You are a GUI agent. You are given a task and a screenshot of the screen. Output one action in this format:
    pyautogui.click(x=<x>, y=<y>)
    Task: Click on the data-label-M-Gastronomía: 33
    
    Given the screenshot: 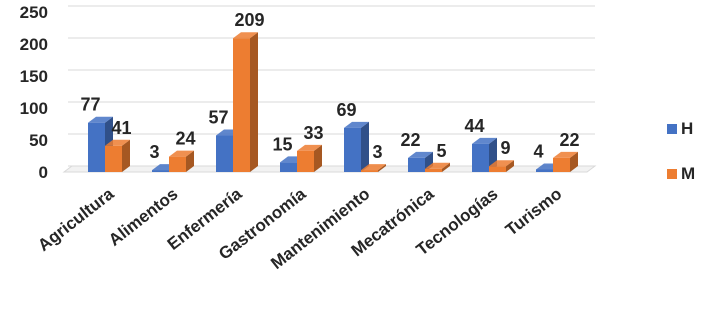 What is the action you would take?
    pyautogui.click(x=313, y=133)
    